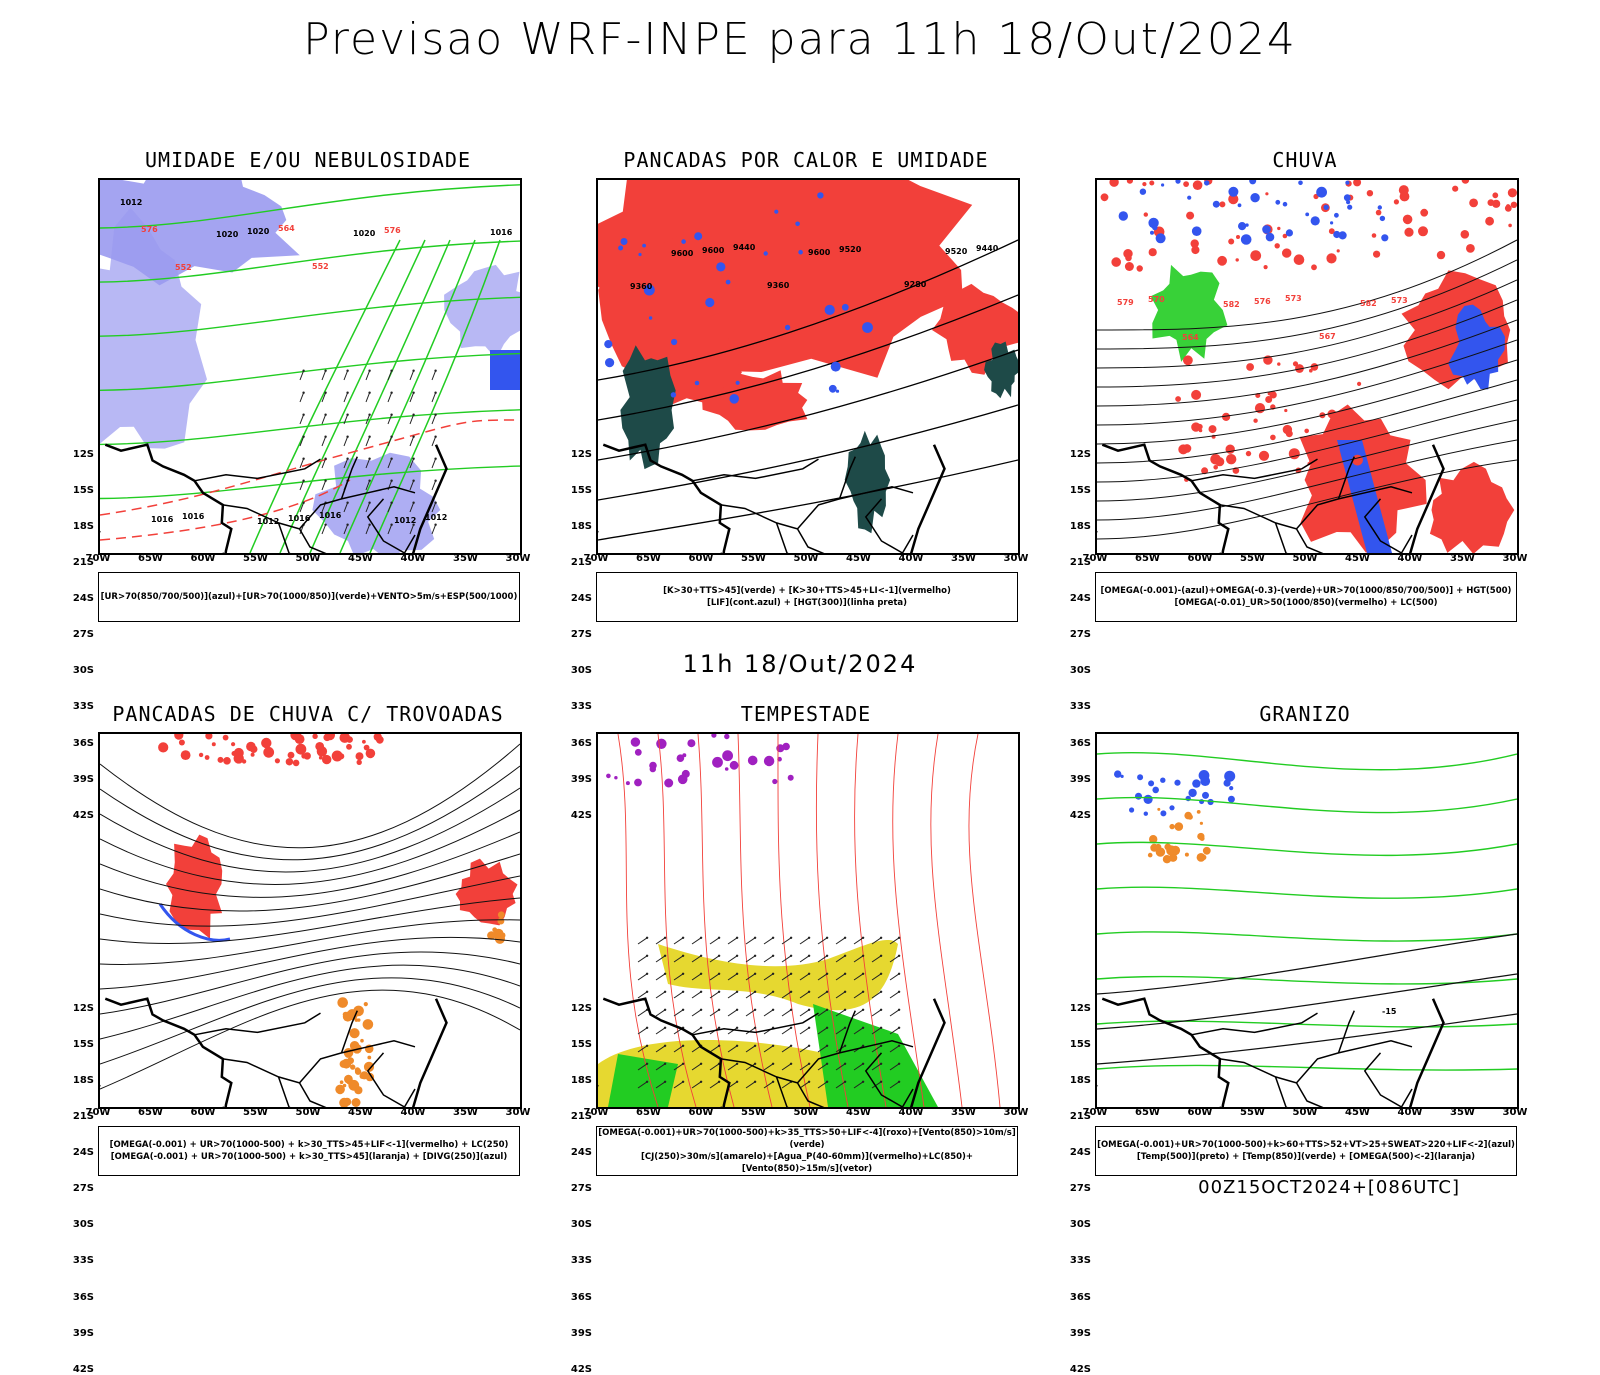 Image resolution: width=1600 pixels, height=1375 pixels. What do you see at coordinates (581, 490) in the screenshot?
I see `latitude-label: 15S` at bounding box center [581, 490].